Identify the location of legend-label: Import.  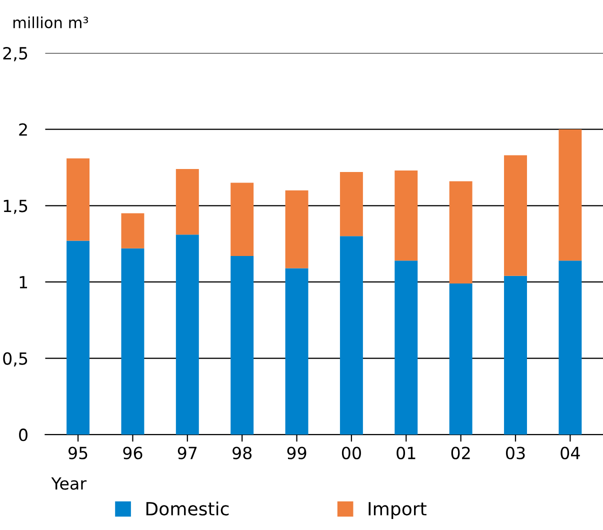
(397, 511).